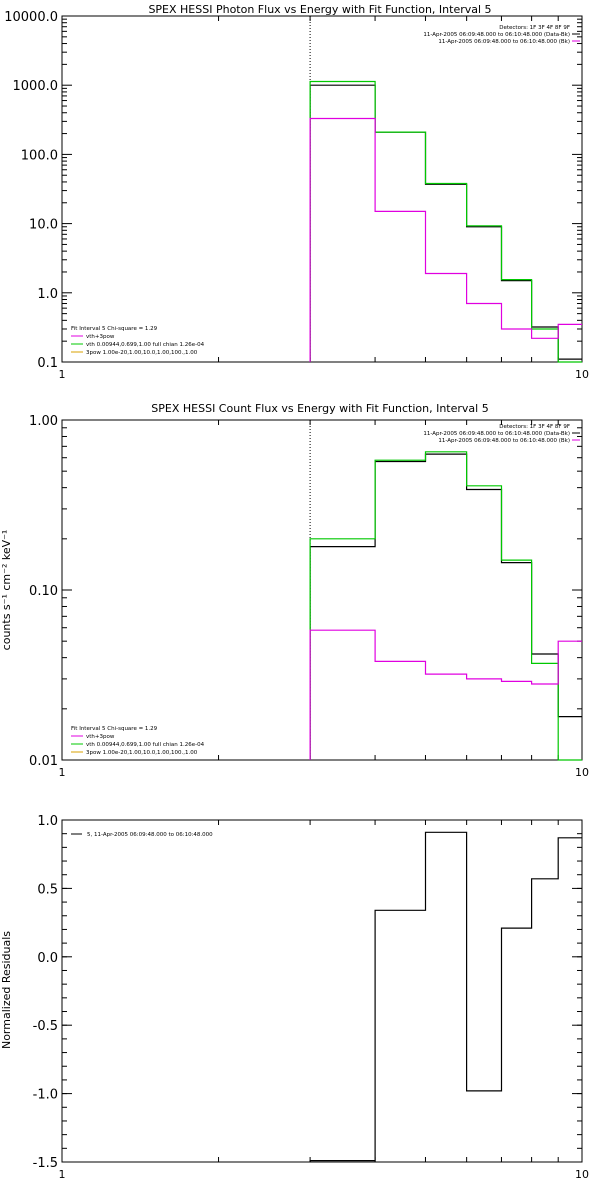  What do you see at coordinates (6, 590) in the screenshot?
I see `count-flux-ylabel: counts s⁻¹ cm⁻² keV⁻¹` at bounding box center [6, 590].